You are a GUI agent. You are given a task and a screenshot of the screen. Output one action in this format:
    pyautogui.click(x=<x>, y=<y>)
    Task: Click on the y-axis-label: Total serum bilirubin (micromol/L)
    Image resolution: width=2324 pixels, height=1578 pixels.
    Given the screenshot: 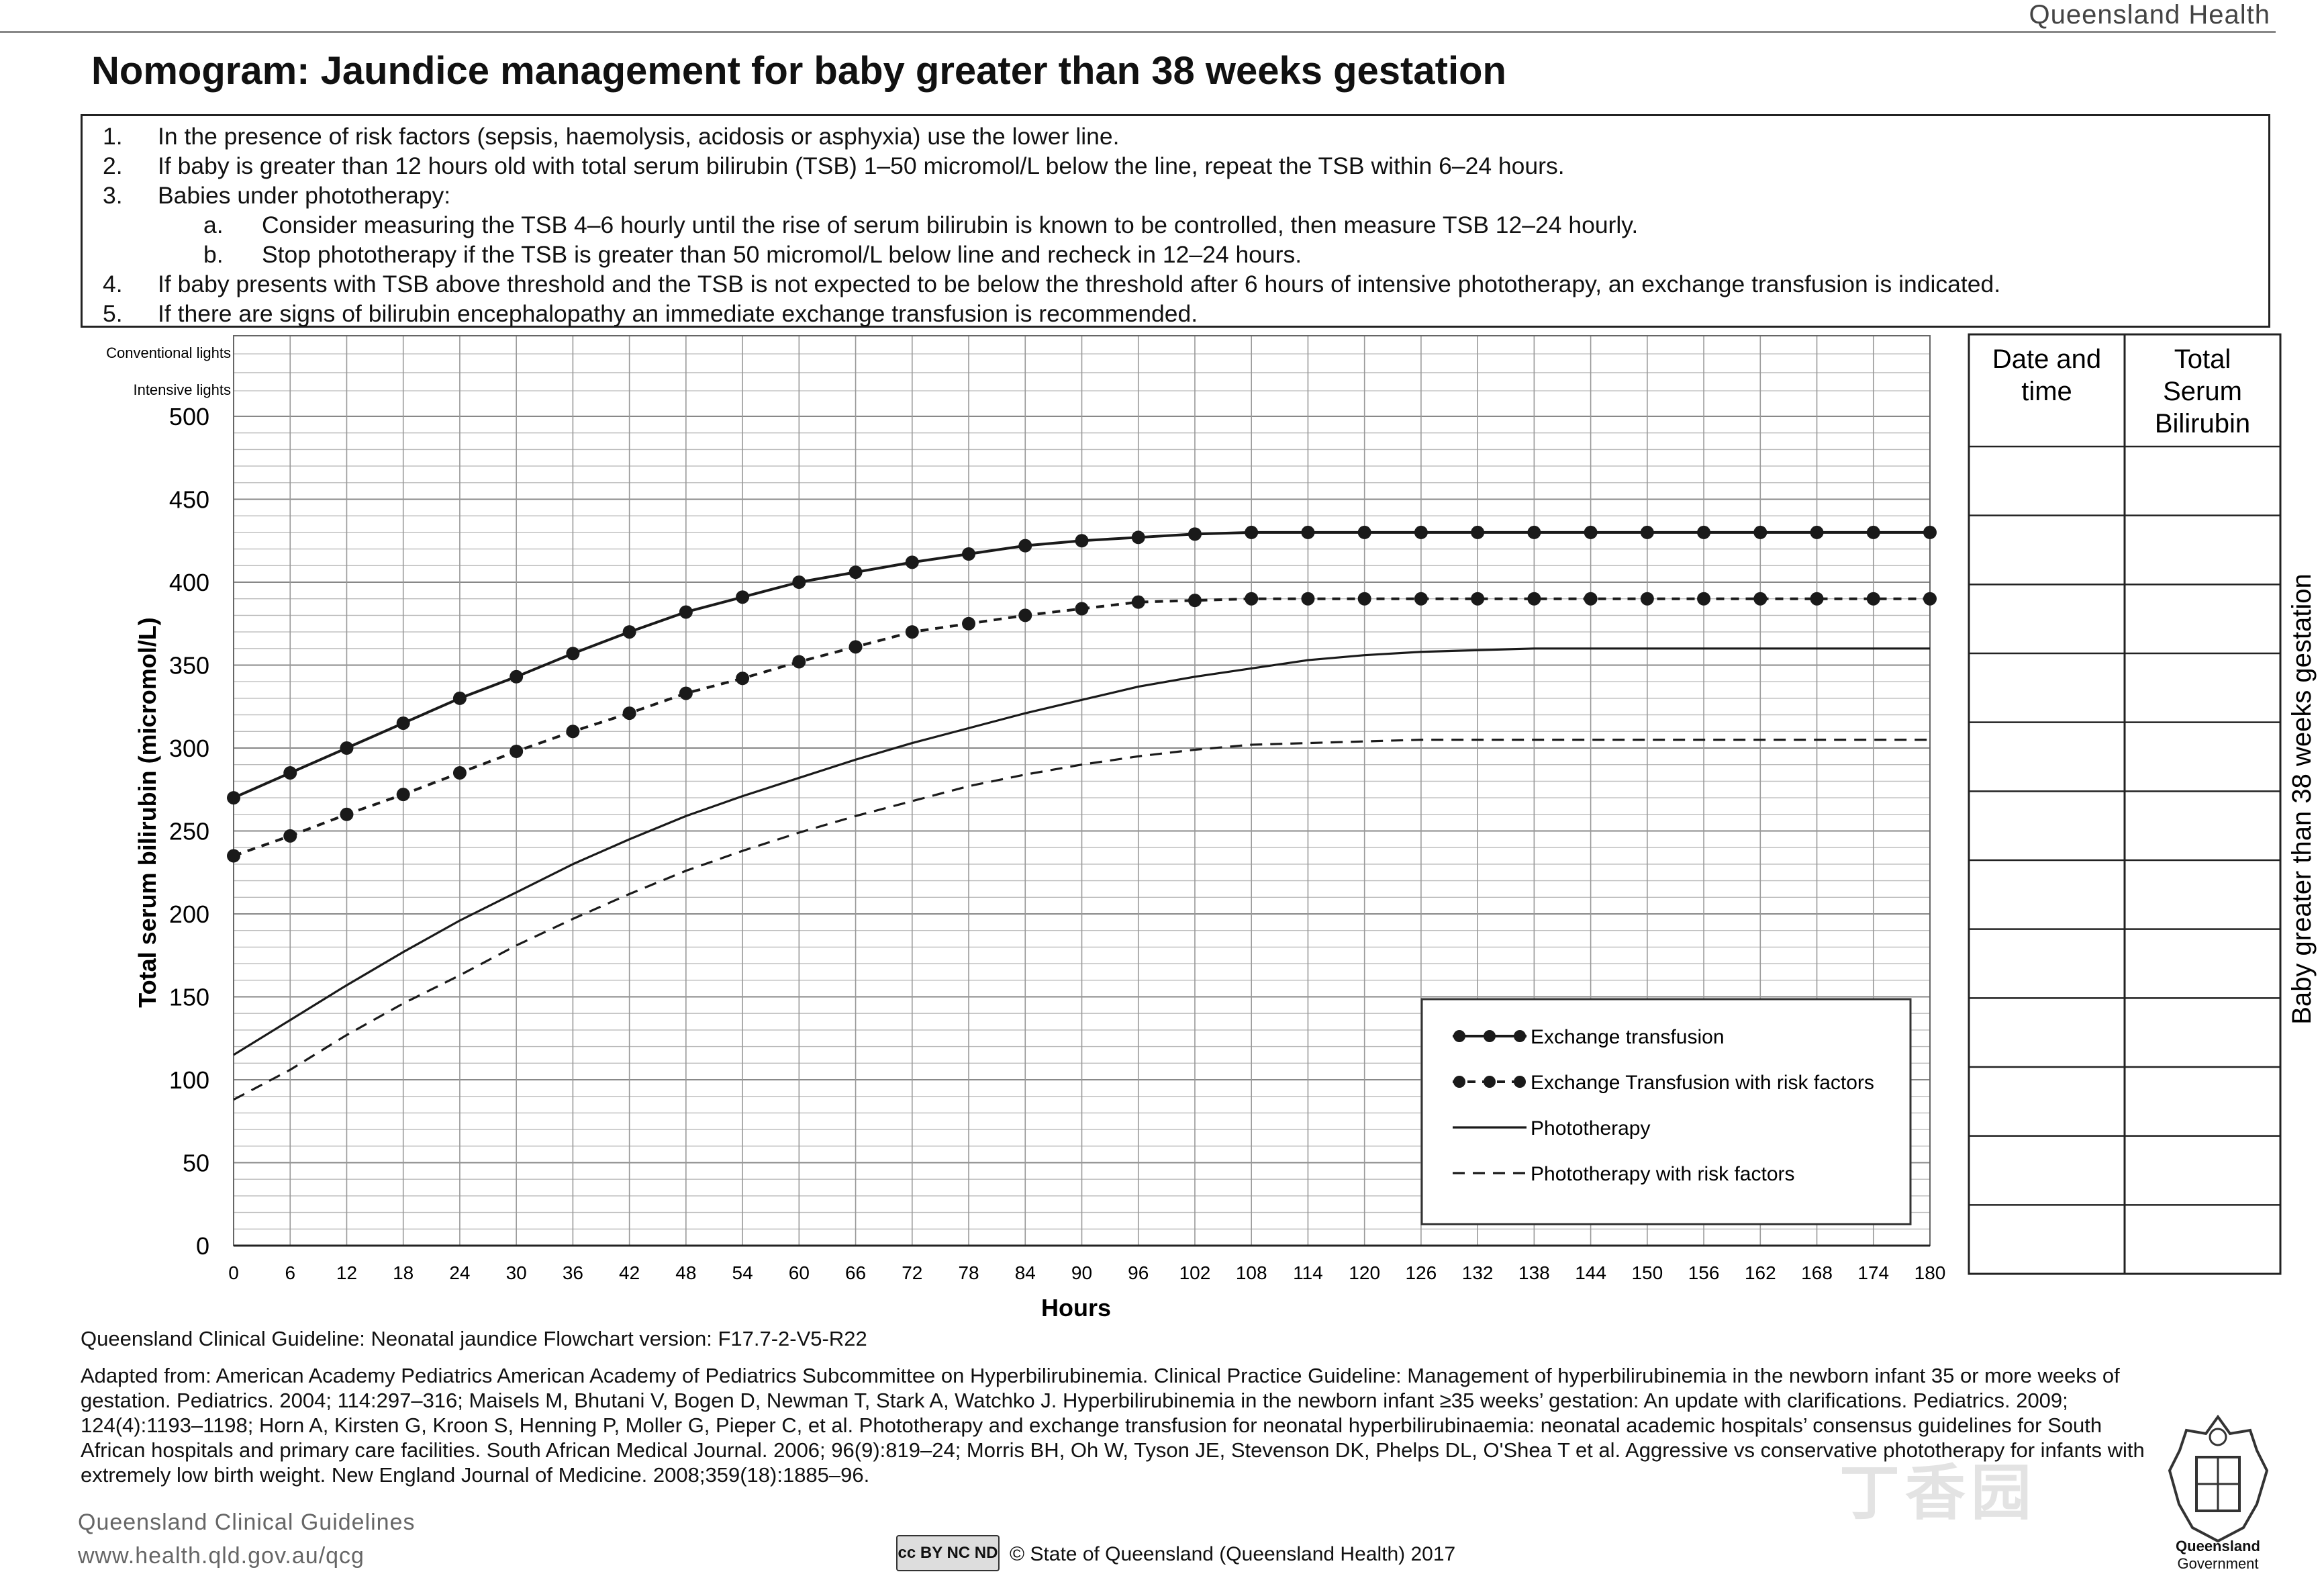 What is the action you would take?
    pyautogui.click(x=147, y=812)
    